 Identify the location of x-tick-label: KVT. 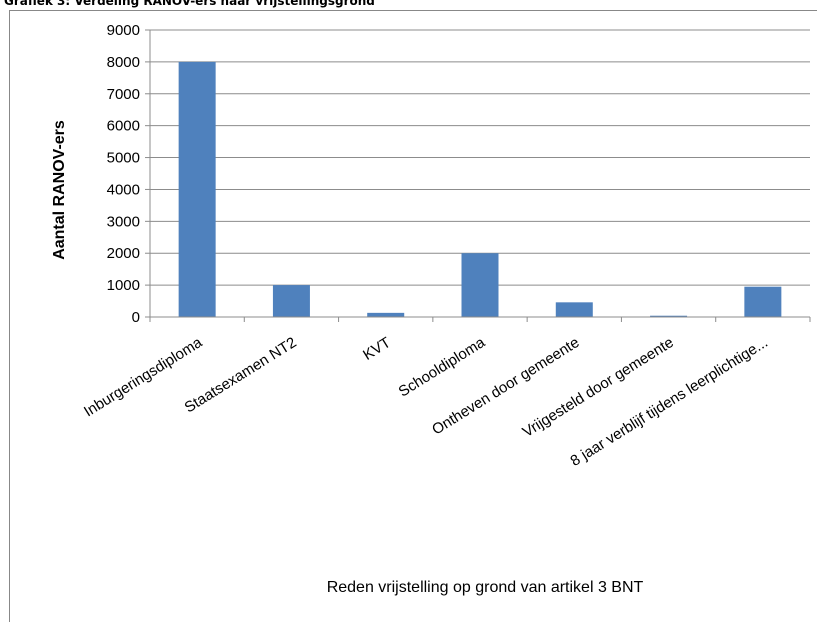
(377, 349).